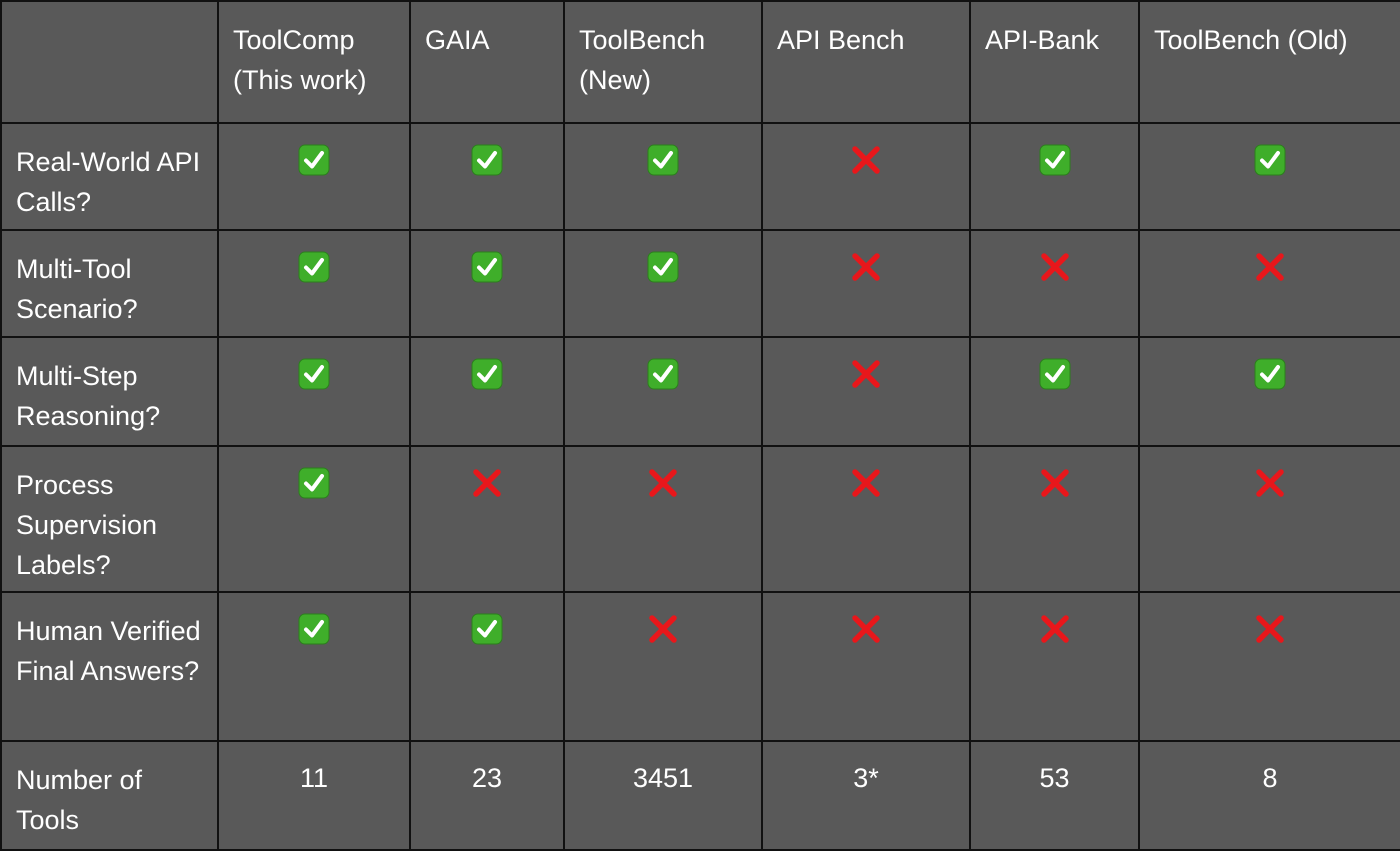 The height and width of the screenshot is (851, 1400). I want to click on value-cell: 3*, so click(866, 795).